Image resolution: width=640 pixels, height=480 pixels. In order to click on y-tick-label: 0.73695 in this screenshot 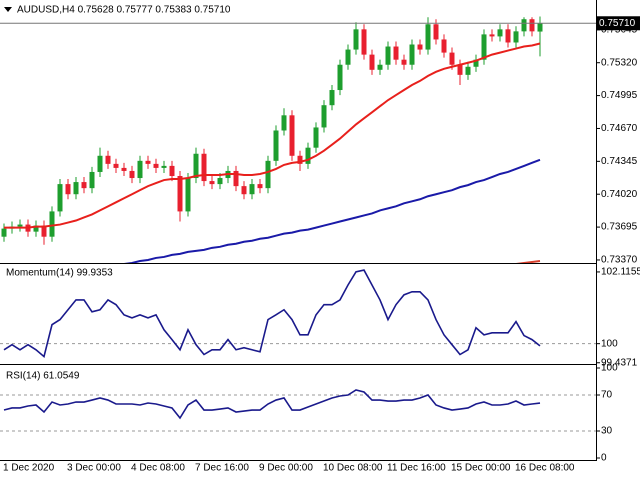, I will do `click(619, 227)`.